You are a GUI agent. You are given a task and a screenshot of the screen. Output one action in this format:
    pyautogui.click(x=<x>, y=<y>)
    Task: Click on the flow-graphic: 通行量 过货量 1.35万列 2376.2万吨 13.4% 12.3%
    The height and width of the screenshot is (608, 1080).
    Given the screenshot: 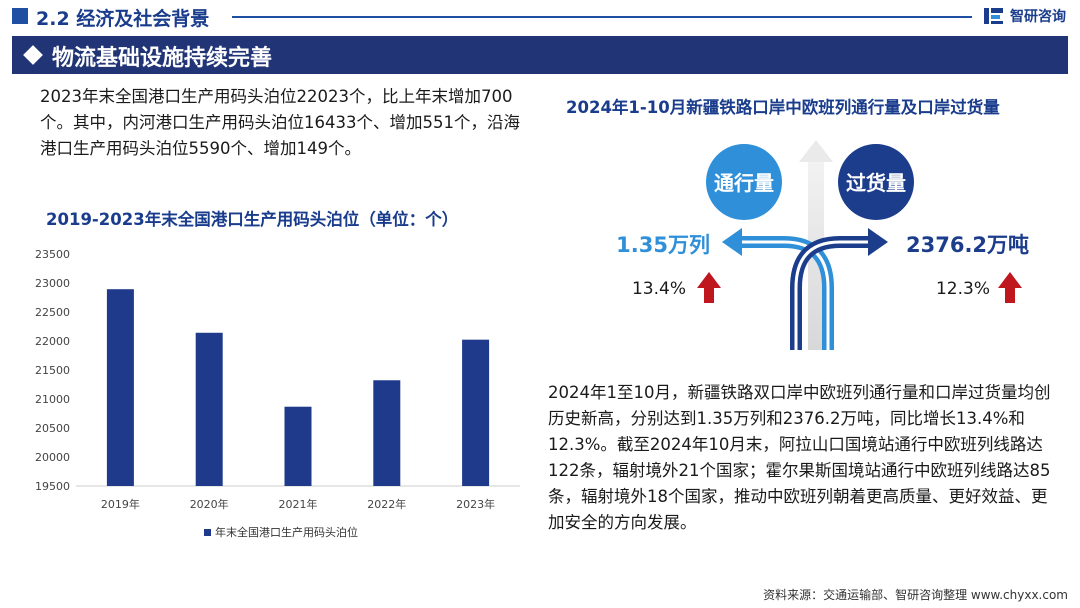 What is the action you would take?
    pyautogui.click(x=822, y=245)
    